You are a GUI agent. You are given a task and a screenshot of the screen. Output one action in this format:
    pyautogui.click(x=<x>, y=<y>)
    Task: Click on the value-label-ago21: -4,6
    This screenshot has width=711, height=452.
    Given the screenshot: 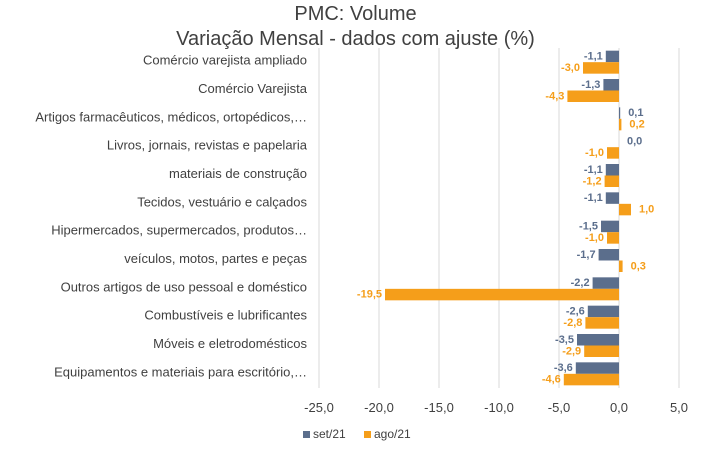 What is the action you would take?
    pyautogui.click(x=551, y=380)
    